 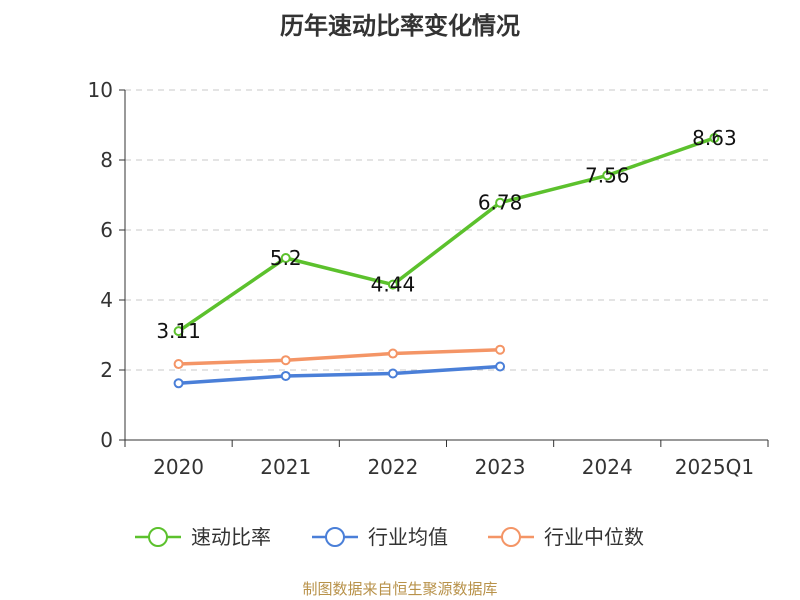 I want to click on chart-title: 历年速动比率变化情况, so click(x=400, y=26).